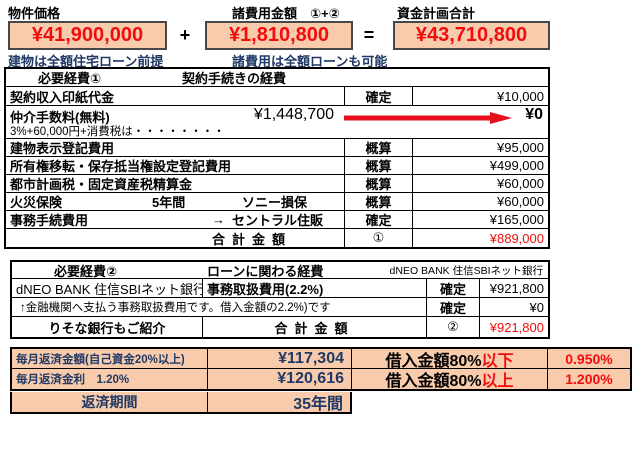 The image size is (640, 452). I want to click on rate-over: 1.200%, so click(589, 379).